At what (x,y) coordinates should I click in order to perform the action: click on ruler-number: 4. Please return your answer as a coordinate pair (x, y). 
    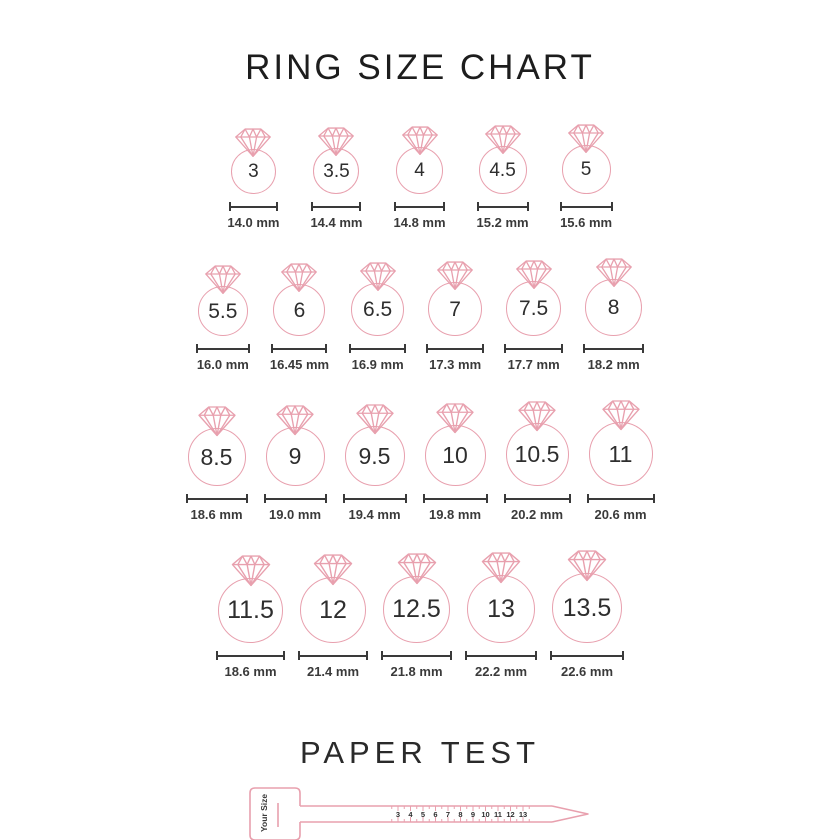
    Looking at the image, I should click on (410, 814).